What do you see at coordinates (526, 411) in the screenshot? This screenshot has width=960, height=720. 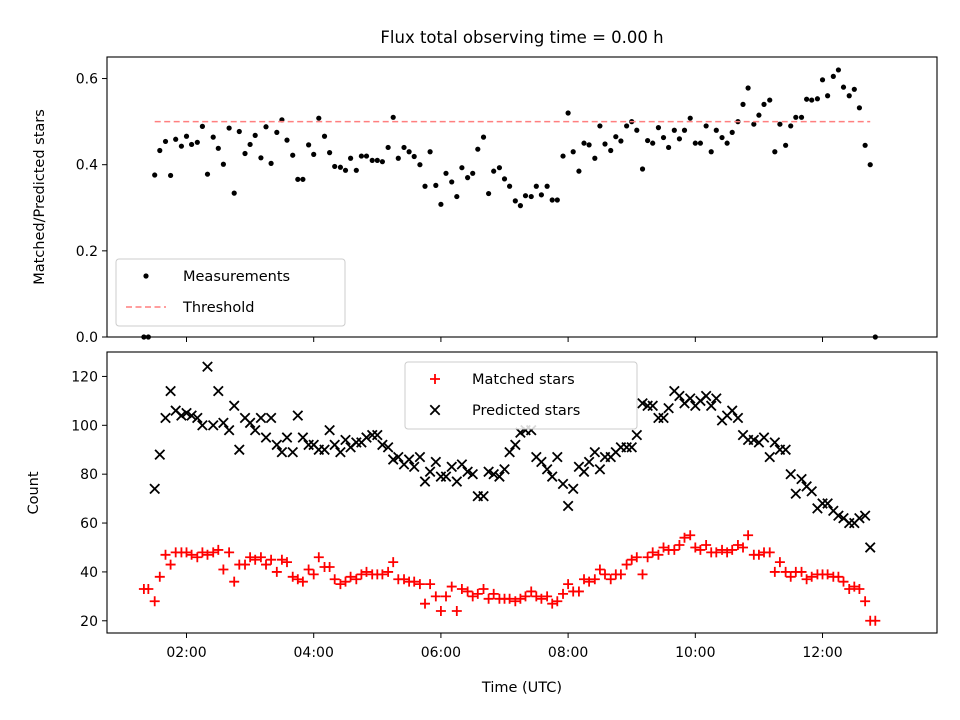 I see `legend-label: Predicted stars` at bounding box center [526, 411].